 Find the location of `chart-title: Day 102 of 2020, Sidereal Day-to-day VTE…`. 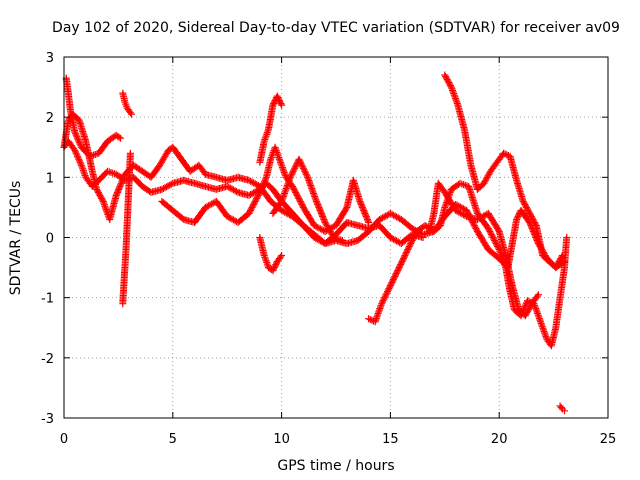

chart-title: Day 102 of 2020, Sidereal Day-to-day VTE… is located at coordinates (336, 28).